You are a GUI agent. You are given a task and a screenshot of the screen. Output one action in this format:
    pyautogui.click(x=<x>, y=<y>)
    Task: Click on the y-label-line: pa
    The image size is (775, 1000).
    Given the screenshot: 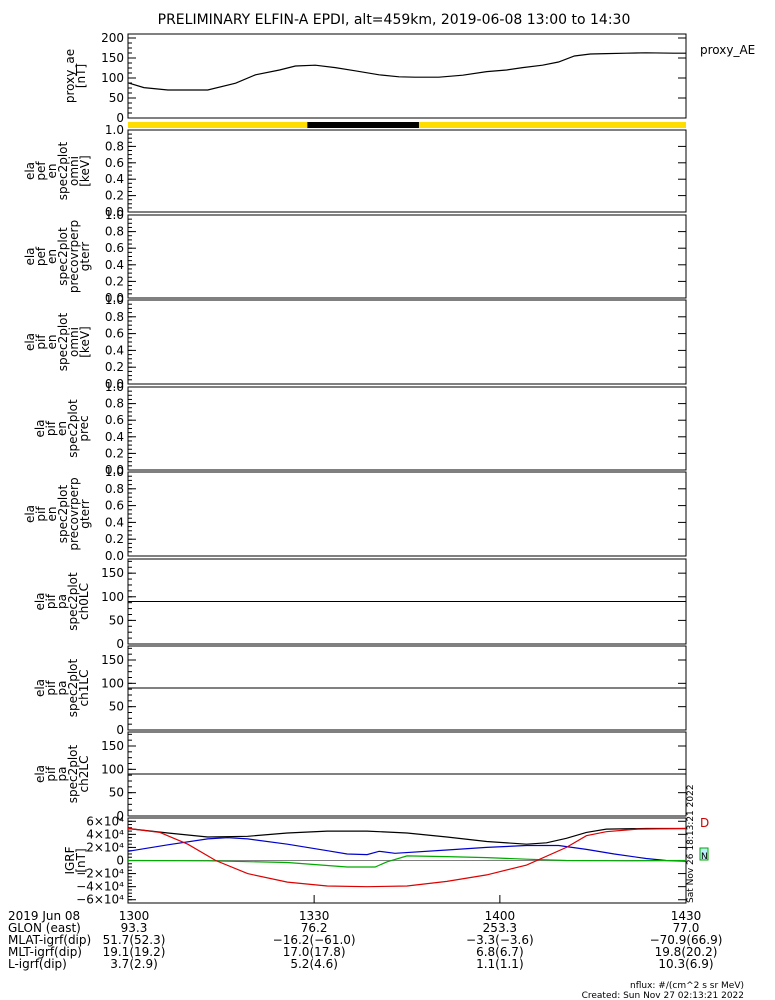 What is the action you would take?
    pyautogui.click(x=62, y=688)
    